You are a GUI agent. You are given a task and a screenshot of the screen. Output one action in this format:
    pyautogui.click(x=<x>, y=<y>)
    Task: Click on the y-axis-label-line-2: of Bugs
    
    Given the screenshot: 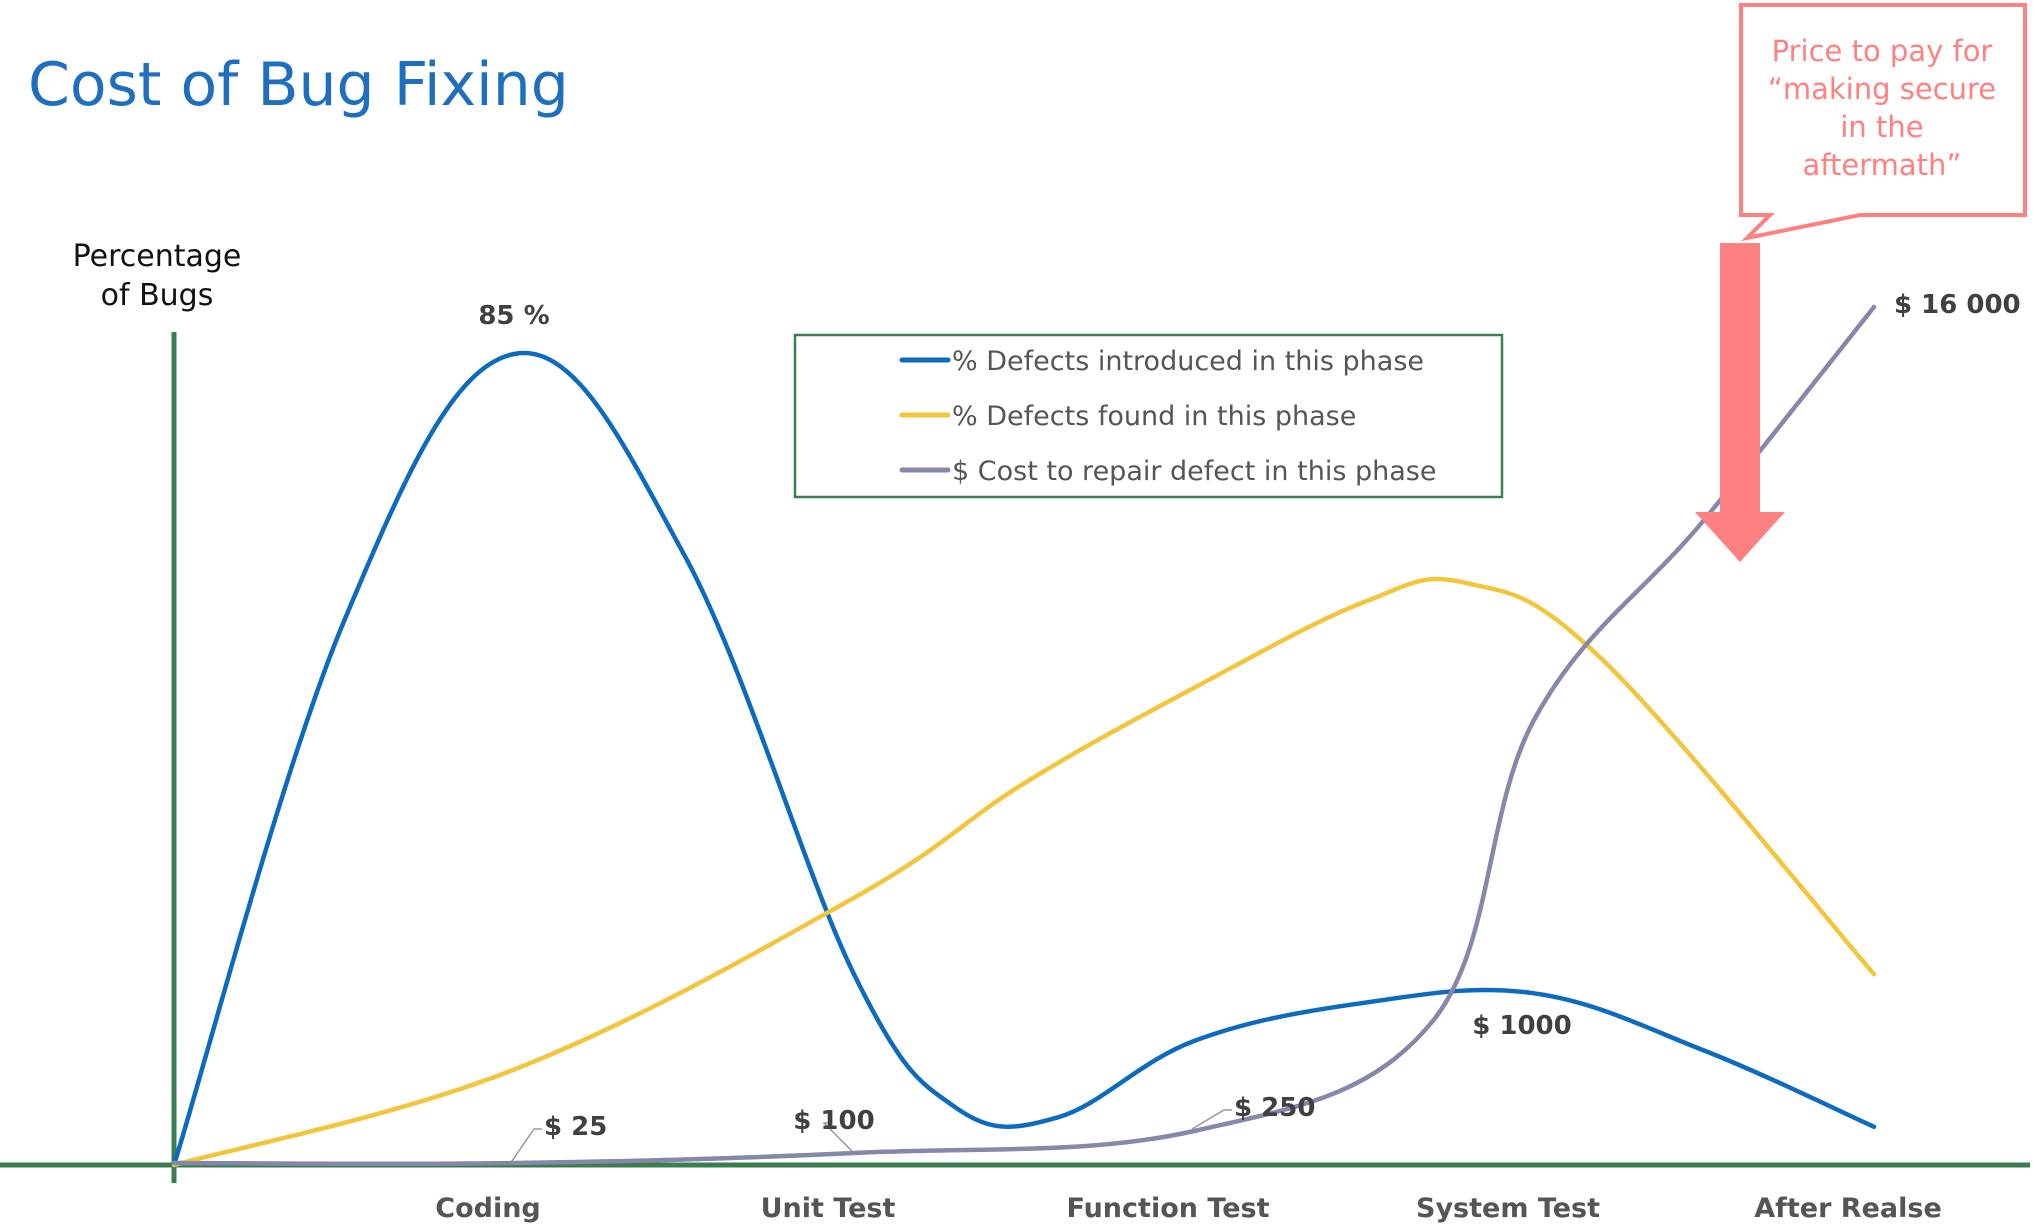 What is the action you would take?
    pyautogui.click(x=157, y=295)
    